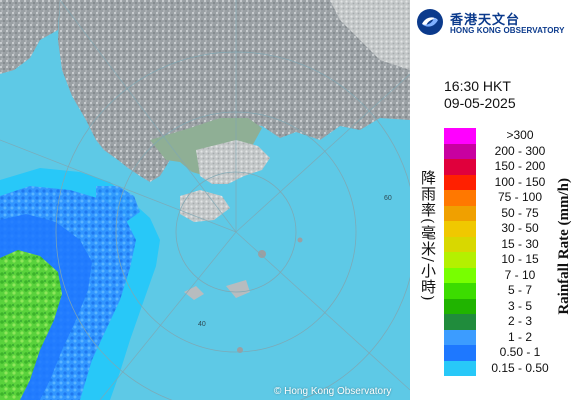 This screenshot has height=400, width=577. I want to click on legend-title-chinese: 降雨率(毫米/小時), so click(428, 236).